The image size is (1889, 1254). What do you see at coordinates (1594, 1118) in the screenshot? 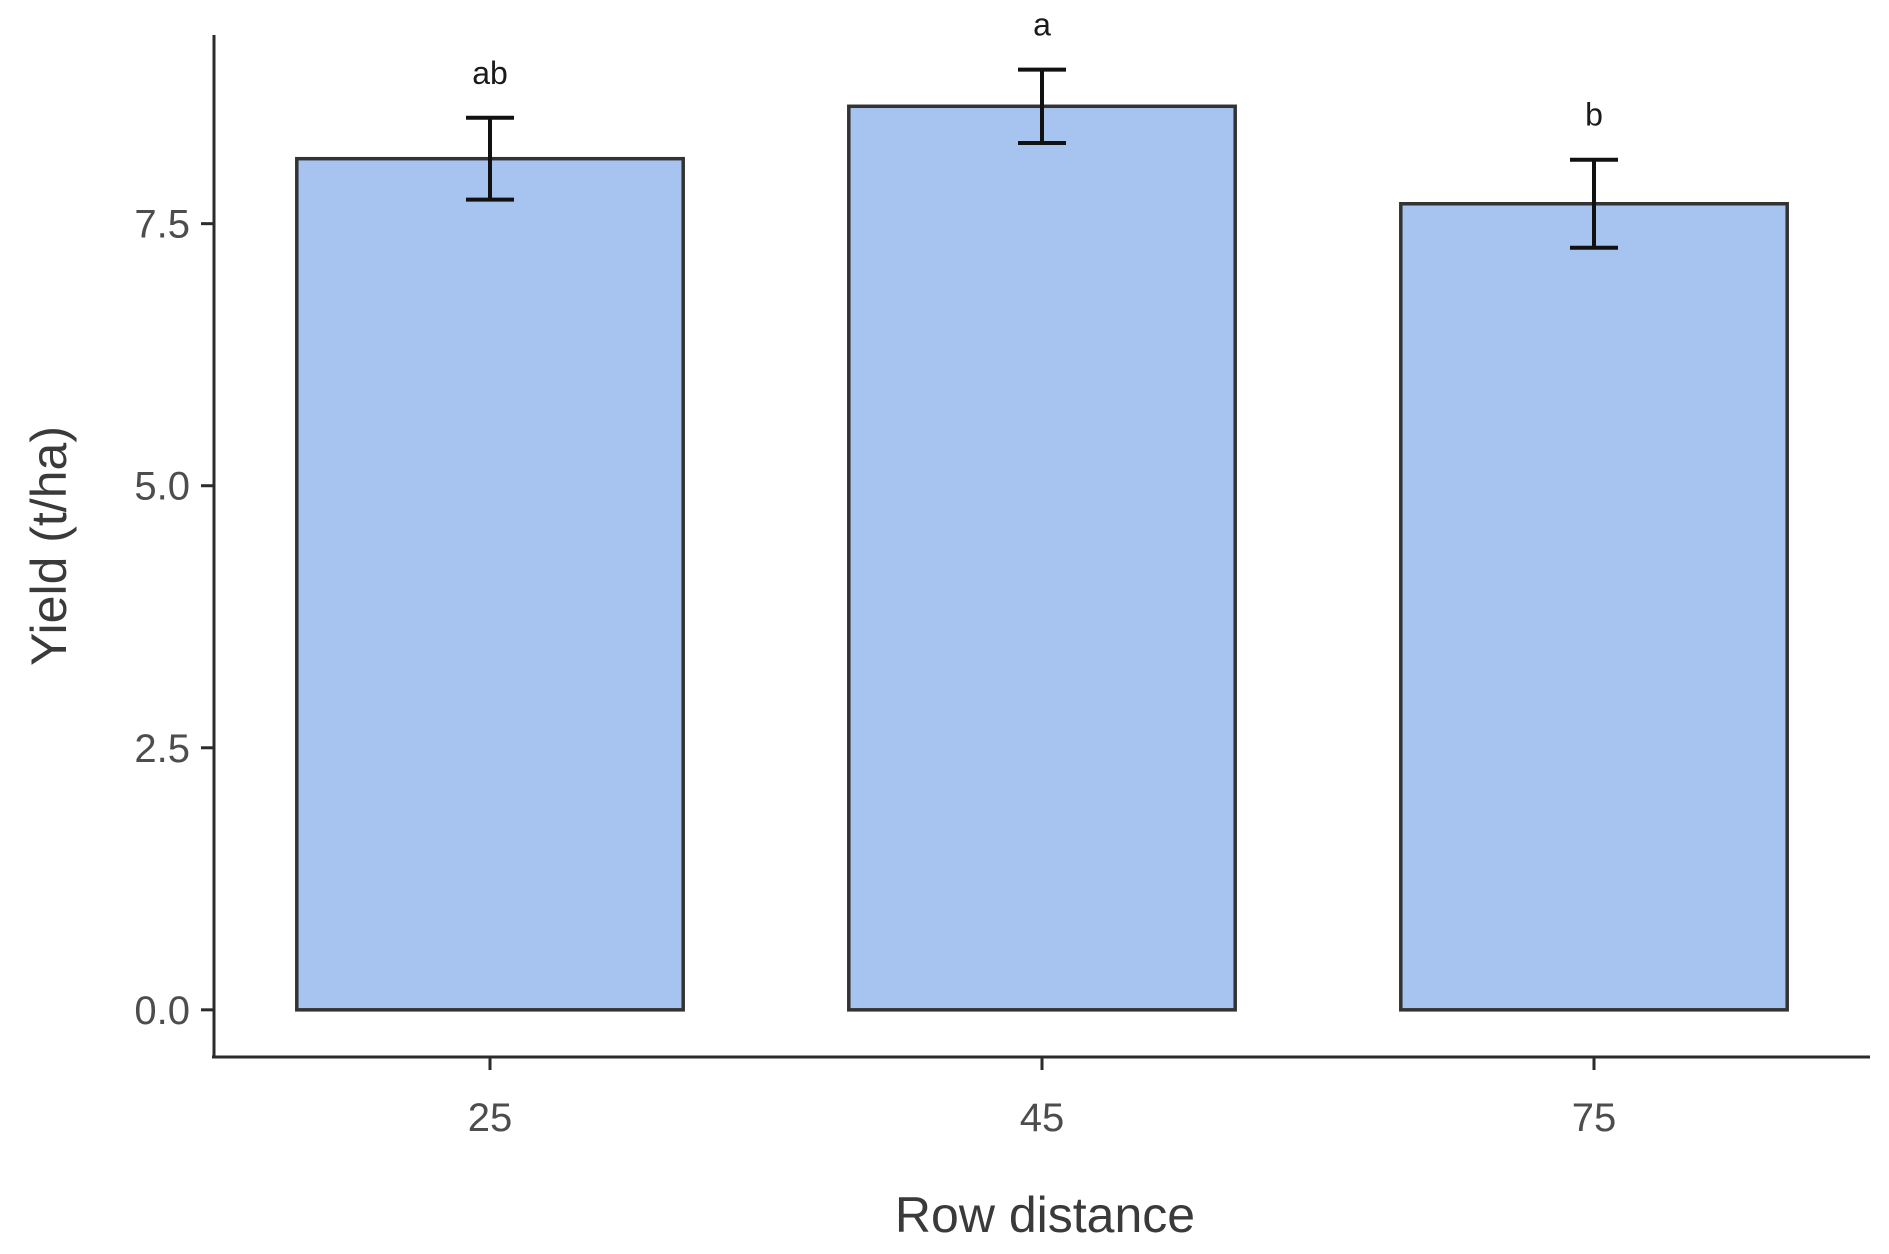
I see `x-tick-label-75: 75` at bounding box center [1594, 1118].